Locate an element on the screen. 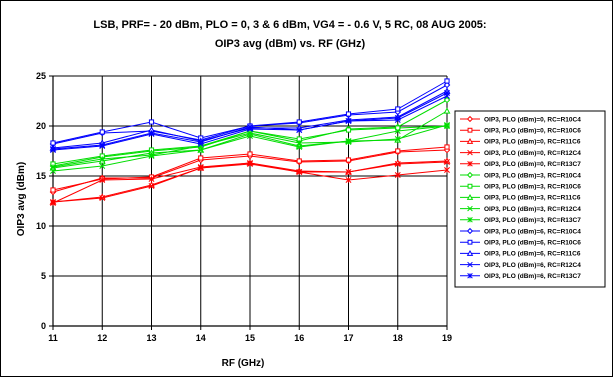 This screenshot has height=377, width=613. x-tick-label: 11 is located at coordinates (53, 338).